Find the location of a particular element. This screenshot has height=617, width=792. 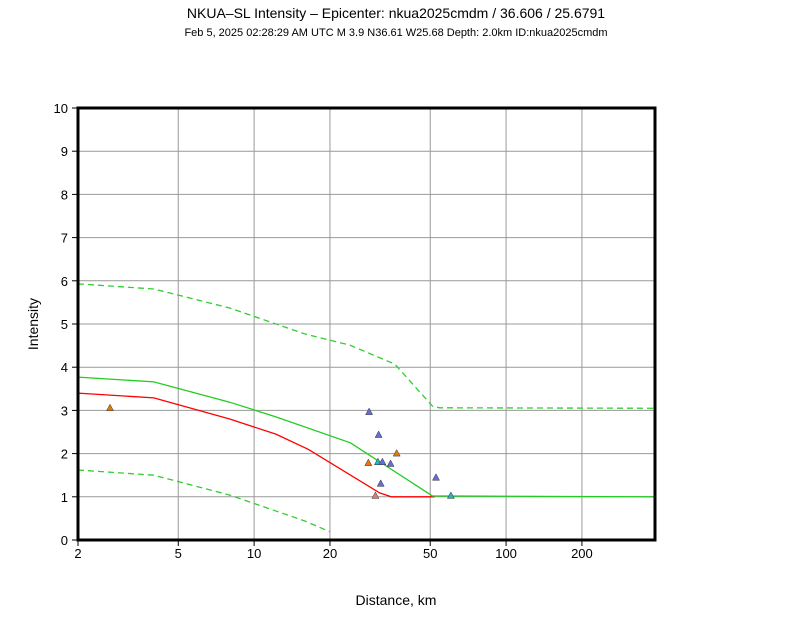

green-model-line is located at coordinates (366, 437).